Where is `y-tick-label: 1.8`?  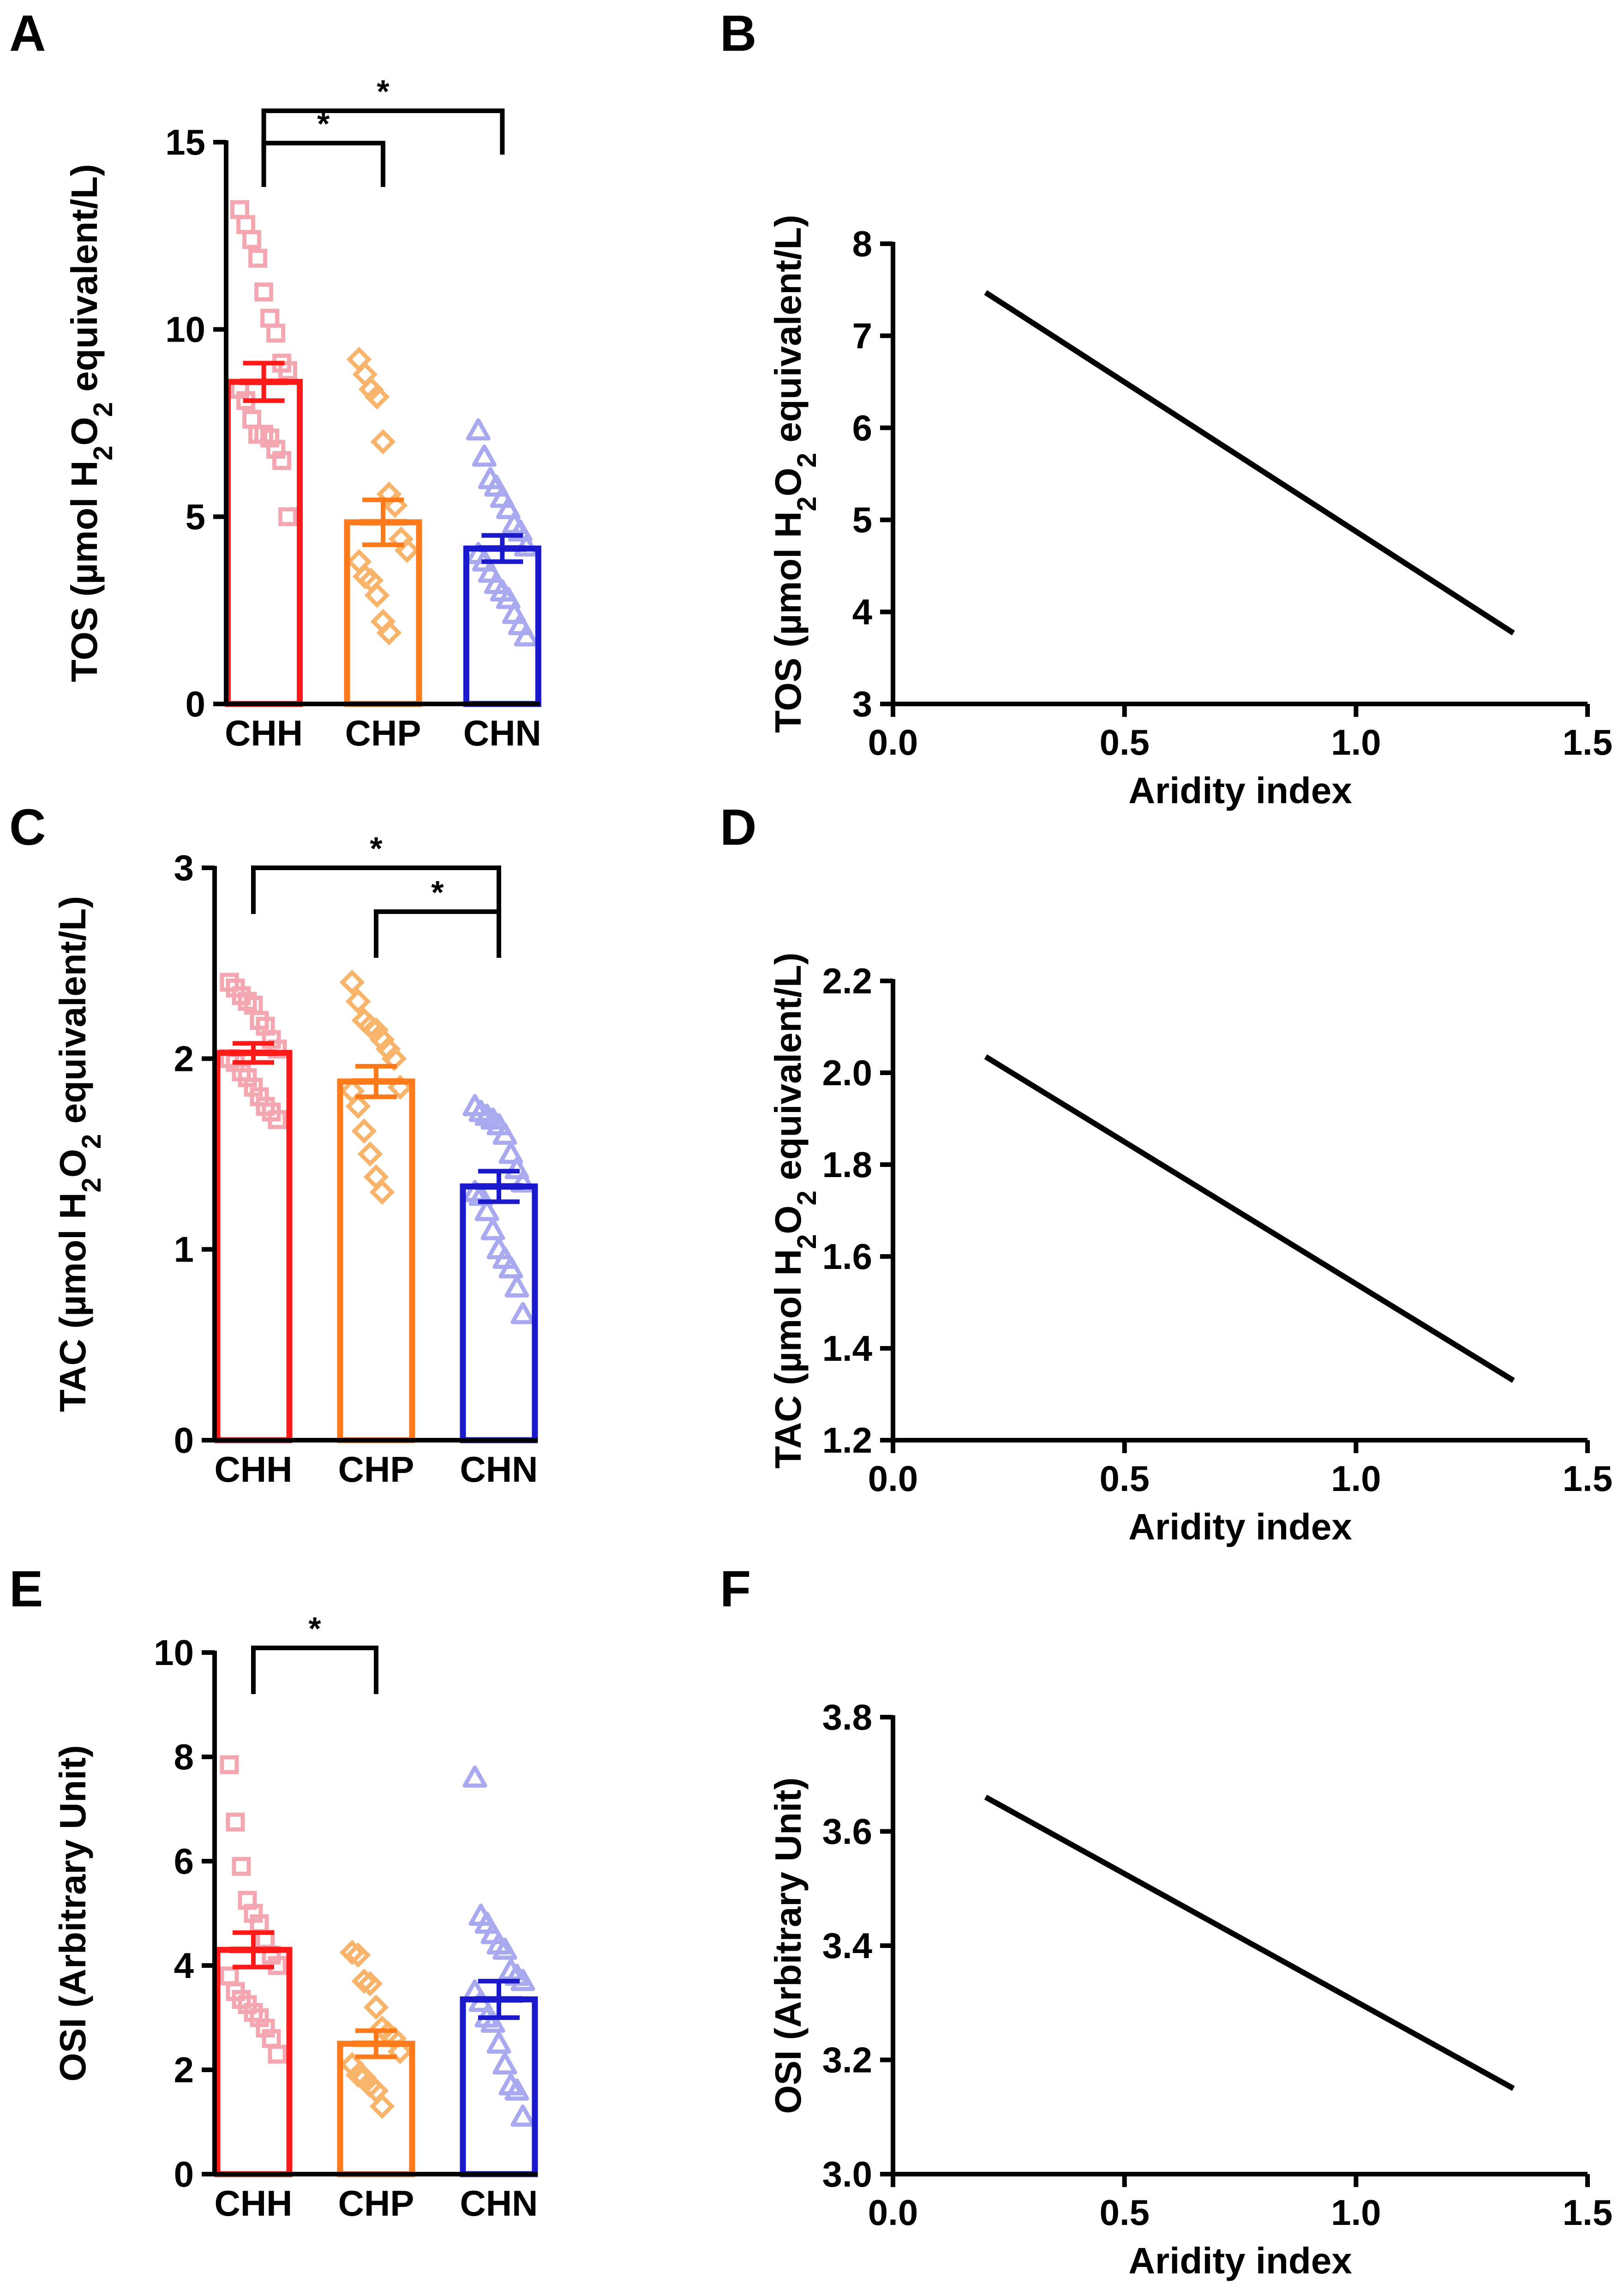
y-tick-label: 1.8 is located at coordinates (847, 1164).